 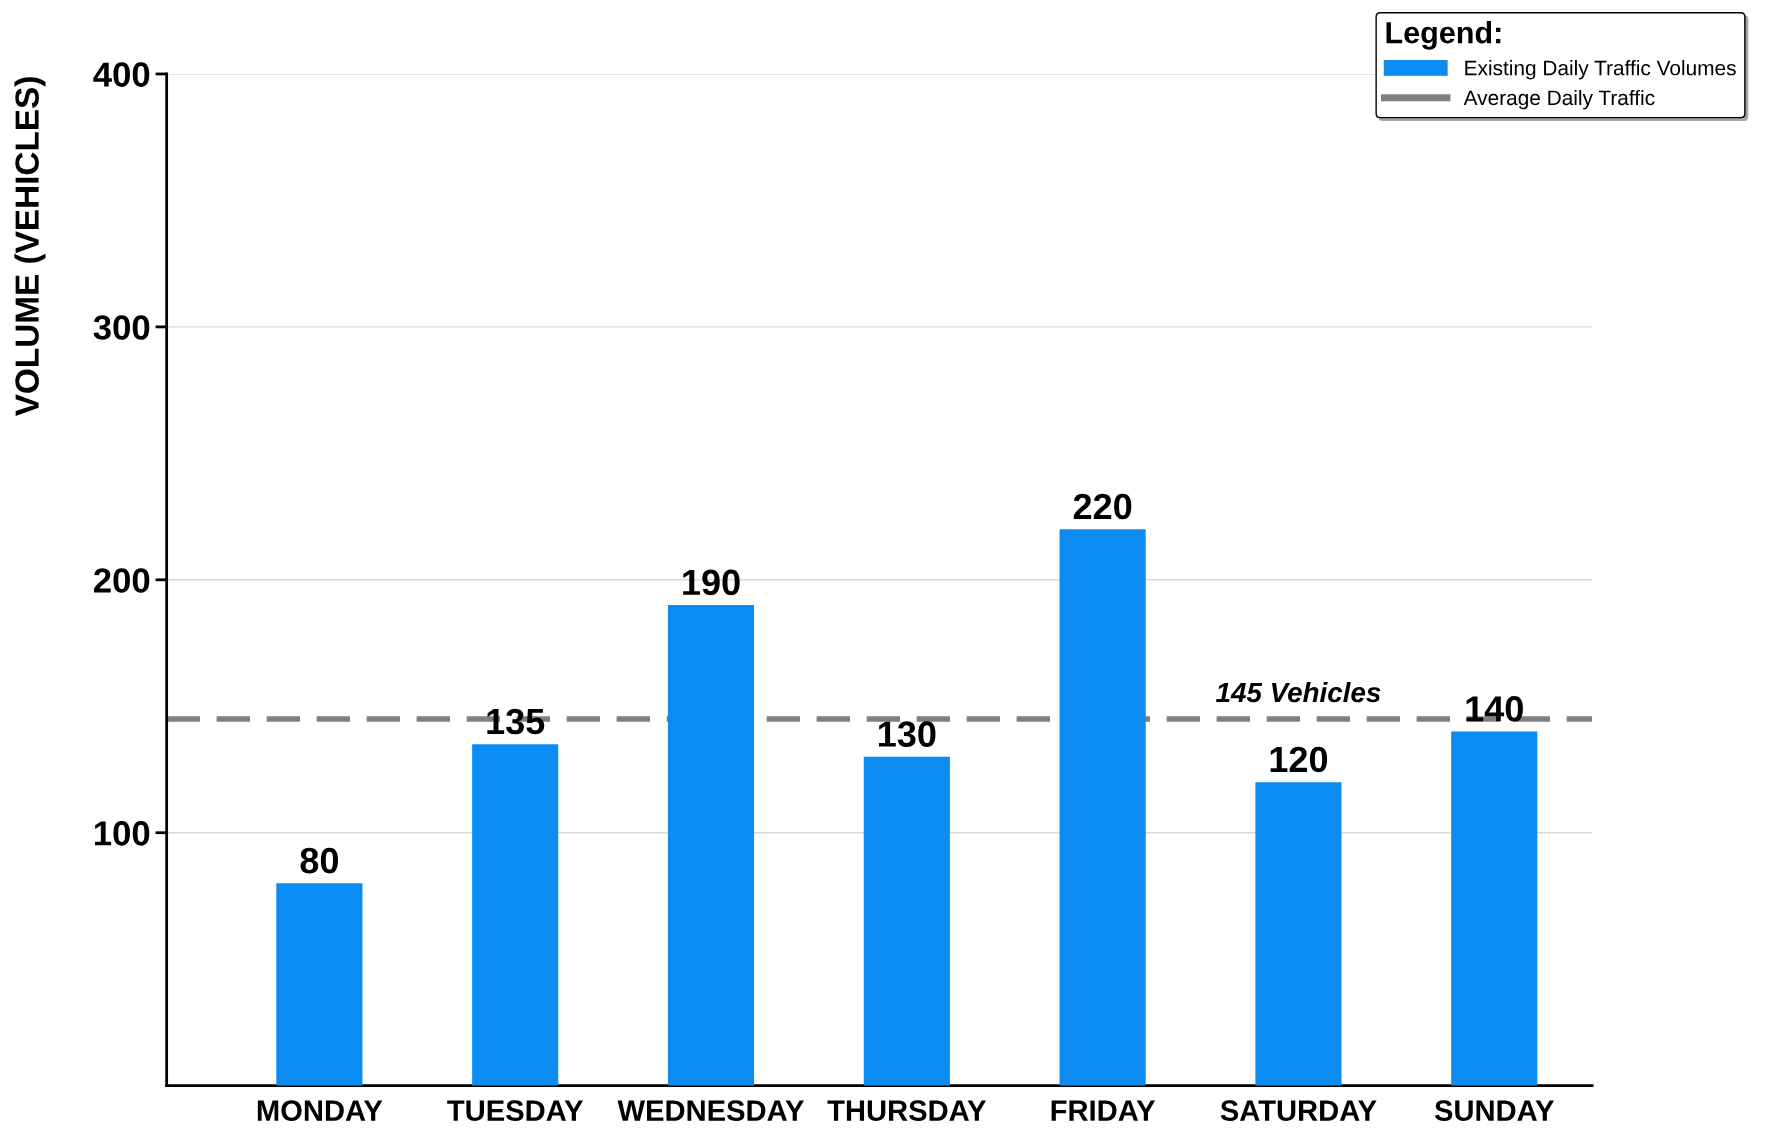 What do you see at coordinates (711, 582) in the screenshot?
I see `data-label: 190` at bounding box center [711, 582].